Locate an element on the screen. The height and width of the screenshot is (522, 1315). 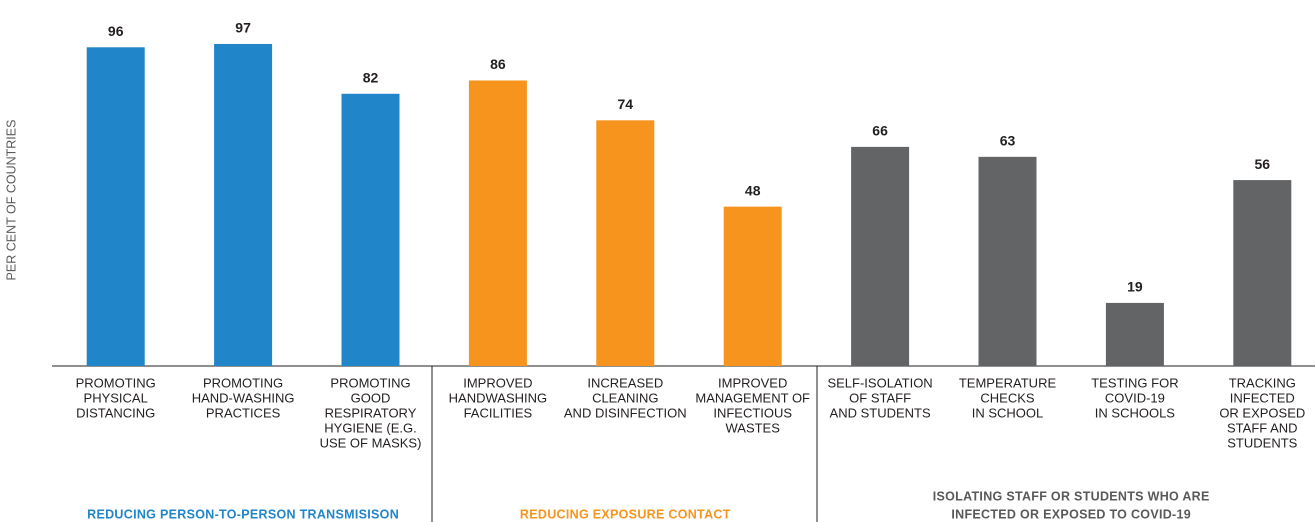
value-label: 63 is located at coordinates (1008, 141).